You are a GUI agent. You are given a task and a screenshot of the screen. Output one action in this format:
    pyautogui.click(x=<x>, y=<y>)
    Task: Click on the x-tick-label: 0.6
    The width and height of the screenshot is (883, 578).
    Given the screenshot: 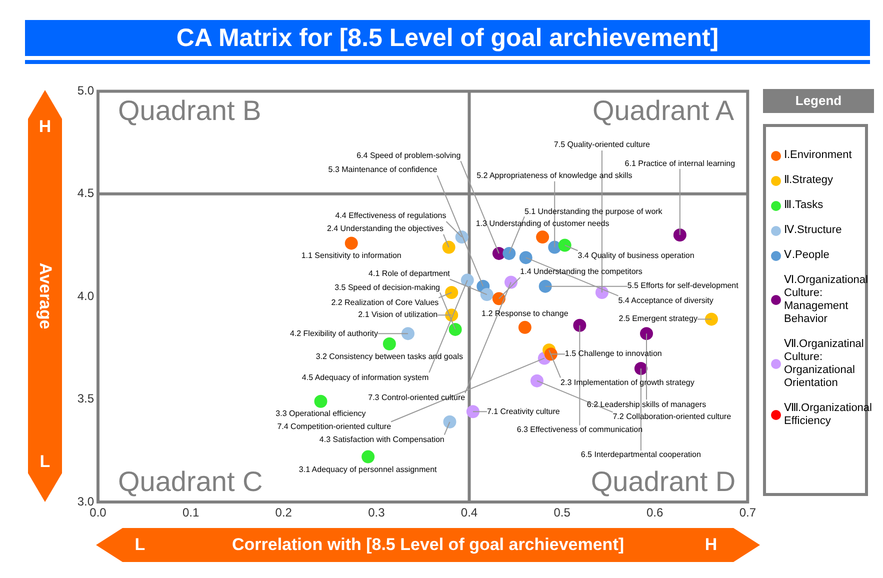 What is the action you would take?
    pyautogui.click(x=655, y=513)
    